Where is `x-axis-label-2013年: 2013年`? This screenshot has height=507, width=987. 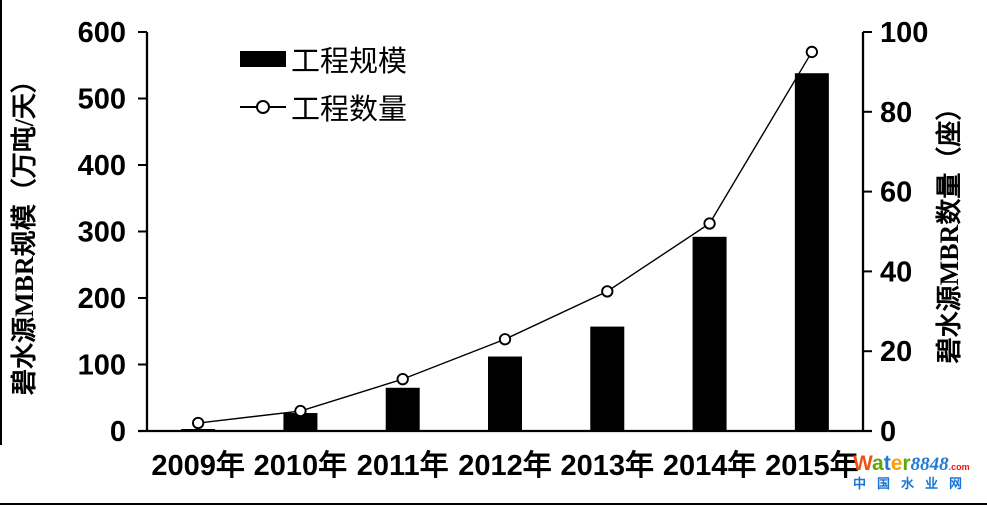 x-axis-label-2013年: 2013年 is located at coordinates (608, 465).